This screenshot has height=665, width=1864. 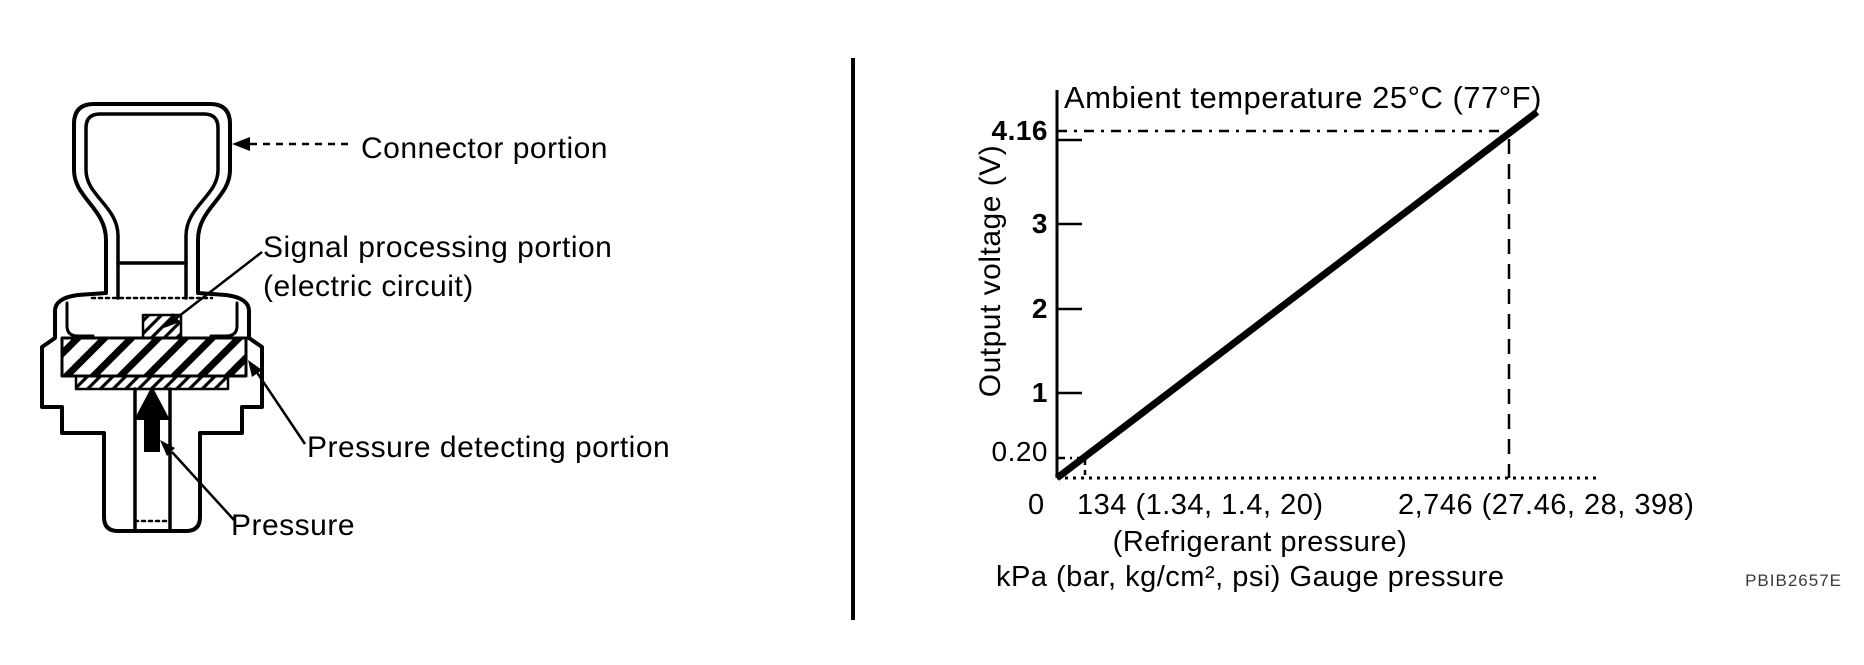 I want to click on x-tick-label-134: 134 (1.34, 1.4, 20), so click(x=1200, y=505).